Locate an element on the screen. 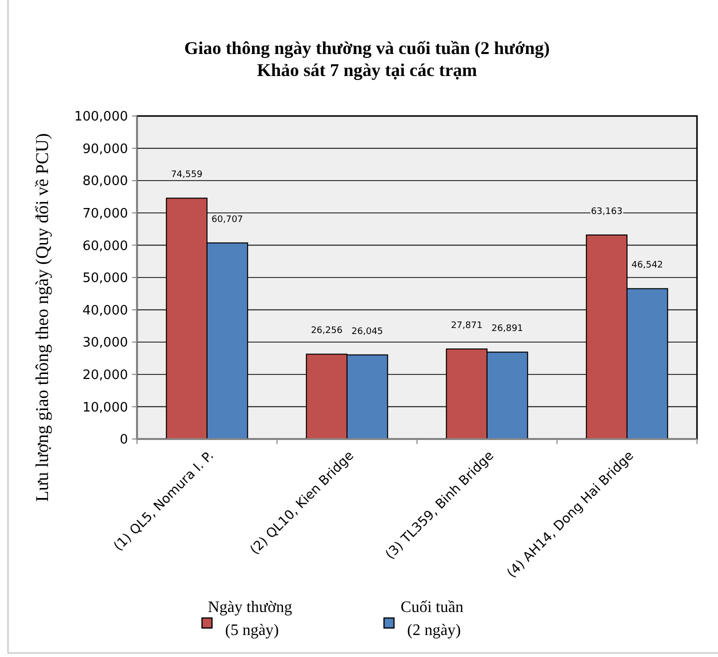 This screenshot has width=718, height=657. data-label: 74,559 is located at coordinates (186, 175).